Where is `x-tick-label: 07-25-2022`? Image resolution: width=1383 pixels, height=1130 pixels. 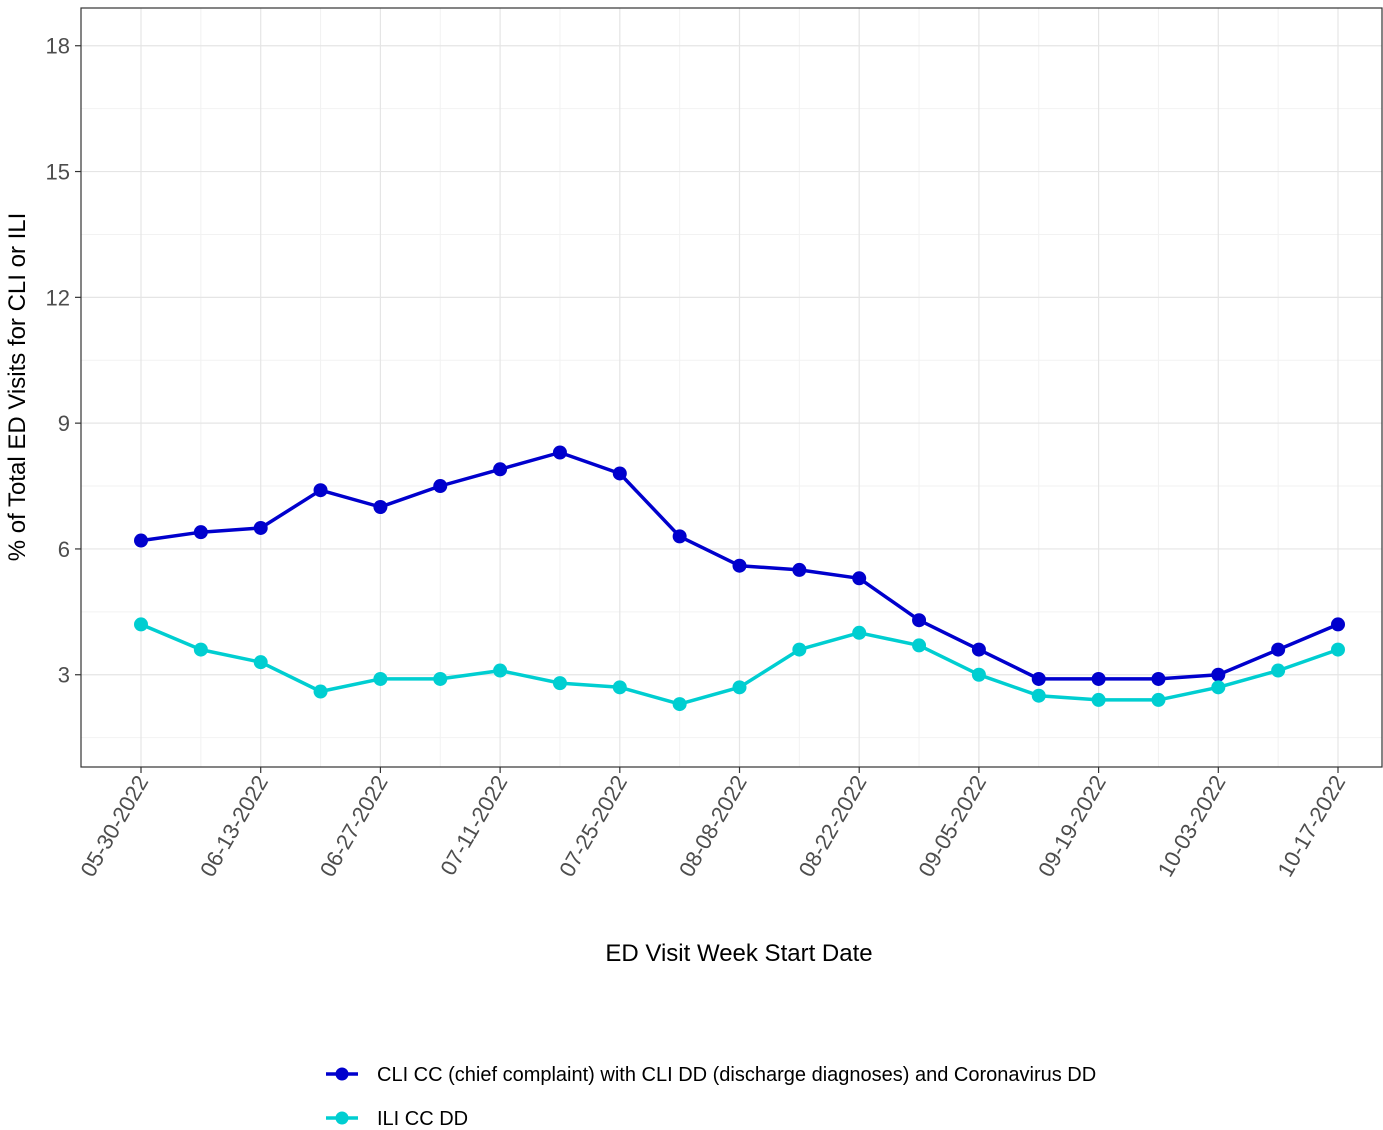
x-tick-label: 07-25-2022 is located at coordinates (593, 826).